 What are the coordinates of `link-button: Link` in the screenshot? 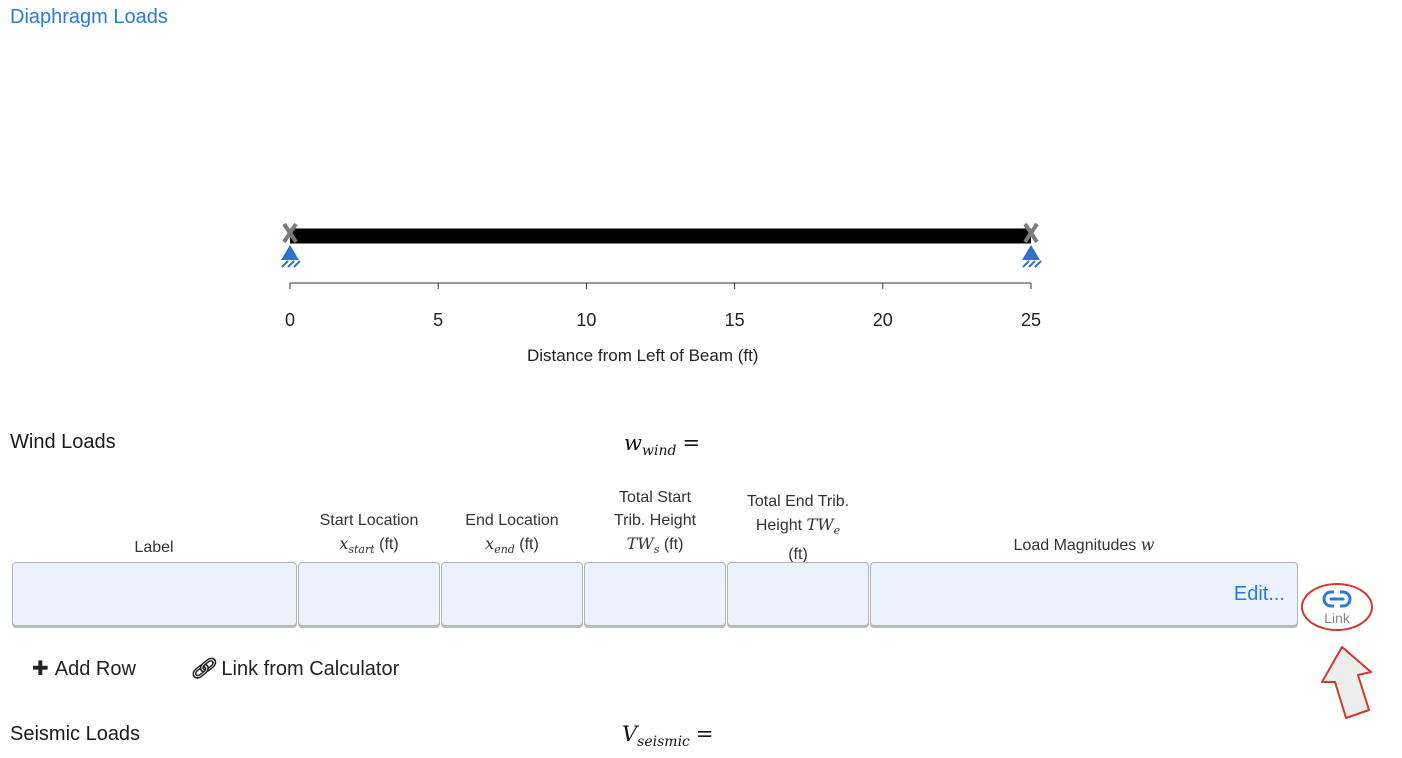 It's located at (1337, 610).